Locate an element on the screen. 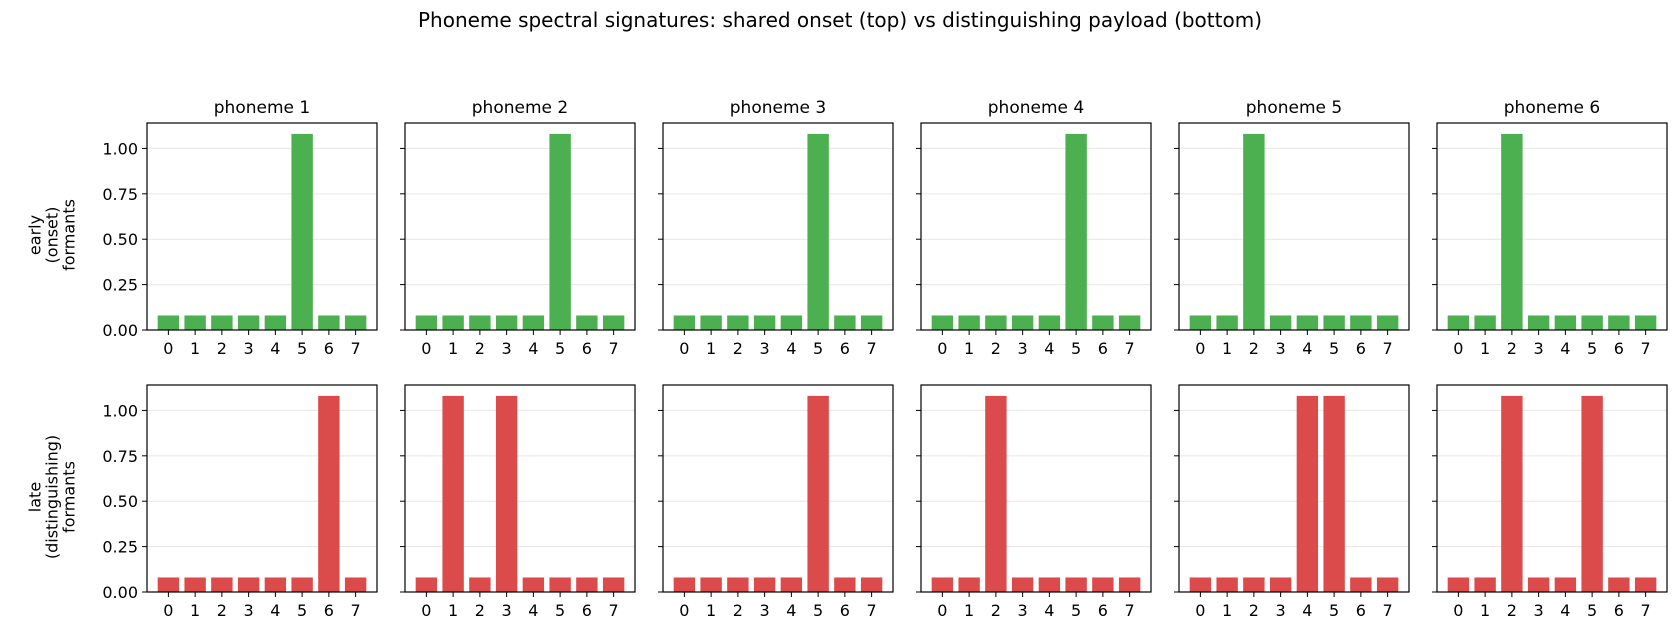 The image size is (1680, 644). bar-onset-p6-f2 is located at coordinates (1512, 231).